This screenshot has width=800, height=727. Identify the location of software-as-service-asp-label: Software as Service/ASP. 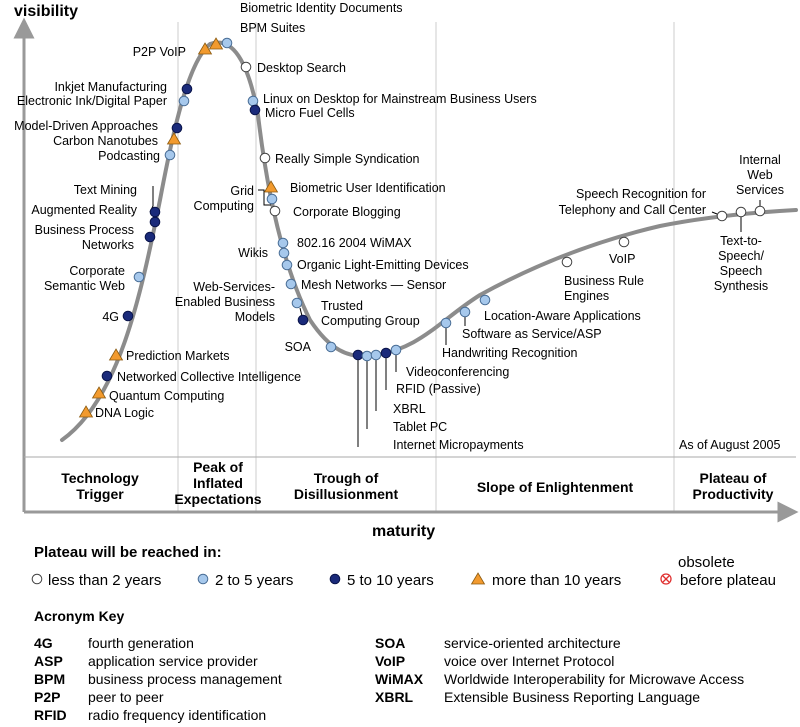
(532, 334).